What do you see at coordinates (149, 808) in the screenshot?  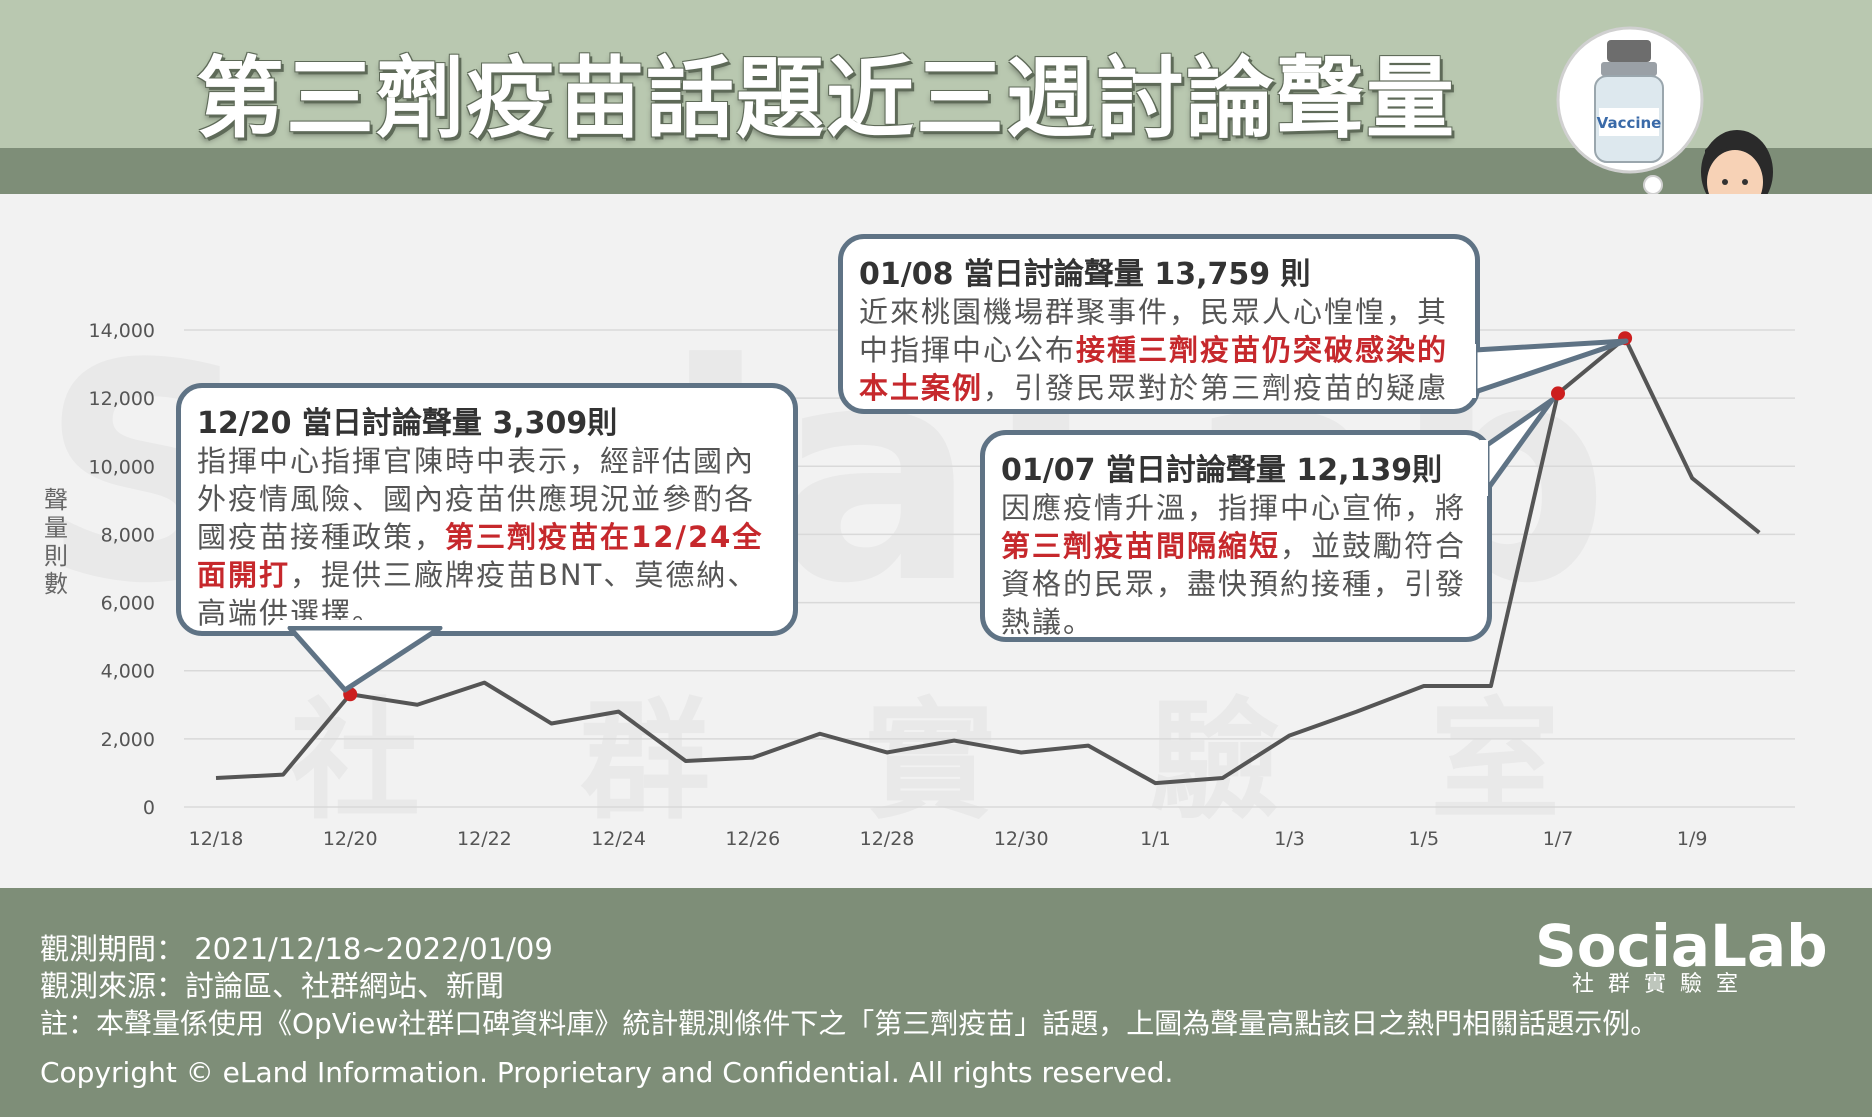 I see `y-tick-label: 0` at bounding box center [149, 808].